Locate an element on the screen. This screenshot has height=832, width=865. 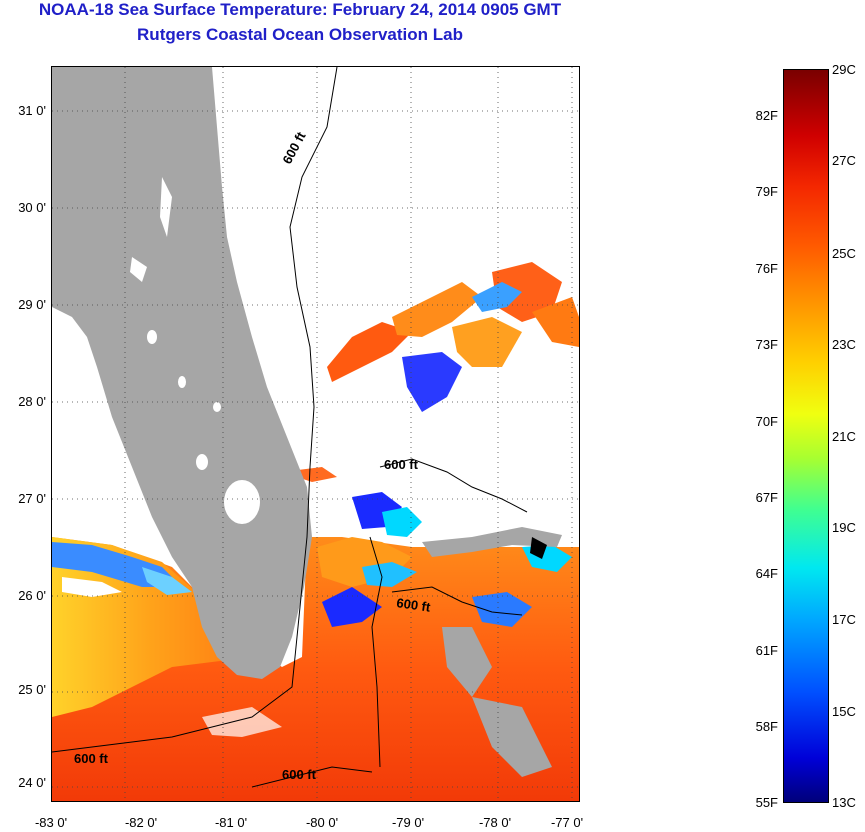
colorbar-label-79f: 79F is located at coordinates (766, 191).